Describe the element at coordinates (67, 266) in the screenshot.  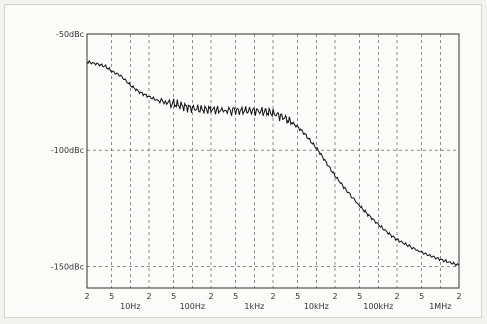
I see `y-tick-label: -150dBc` at that location.